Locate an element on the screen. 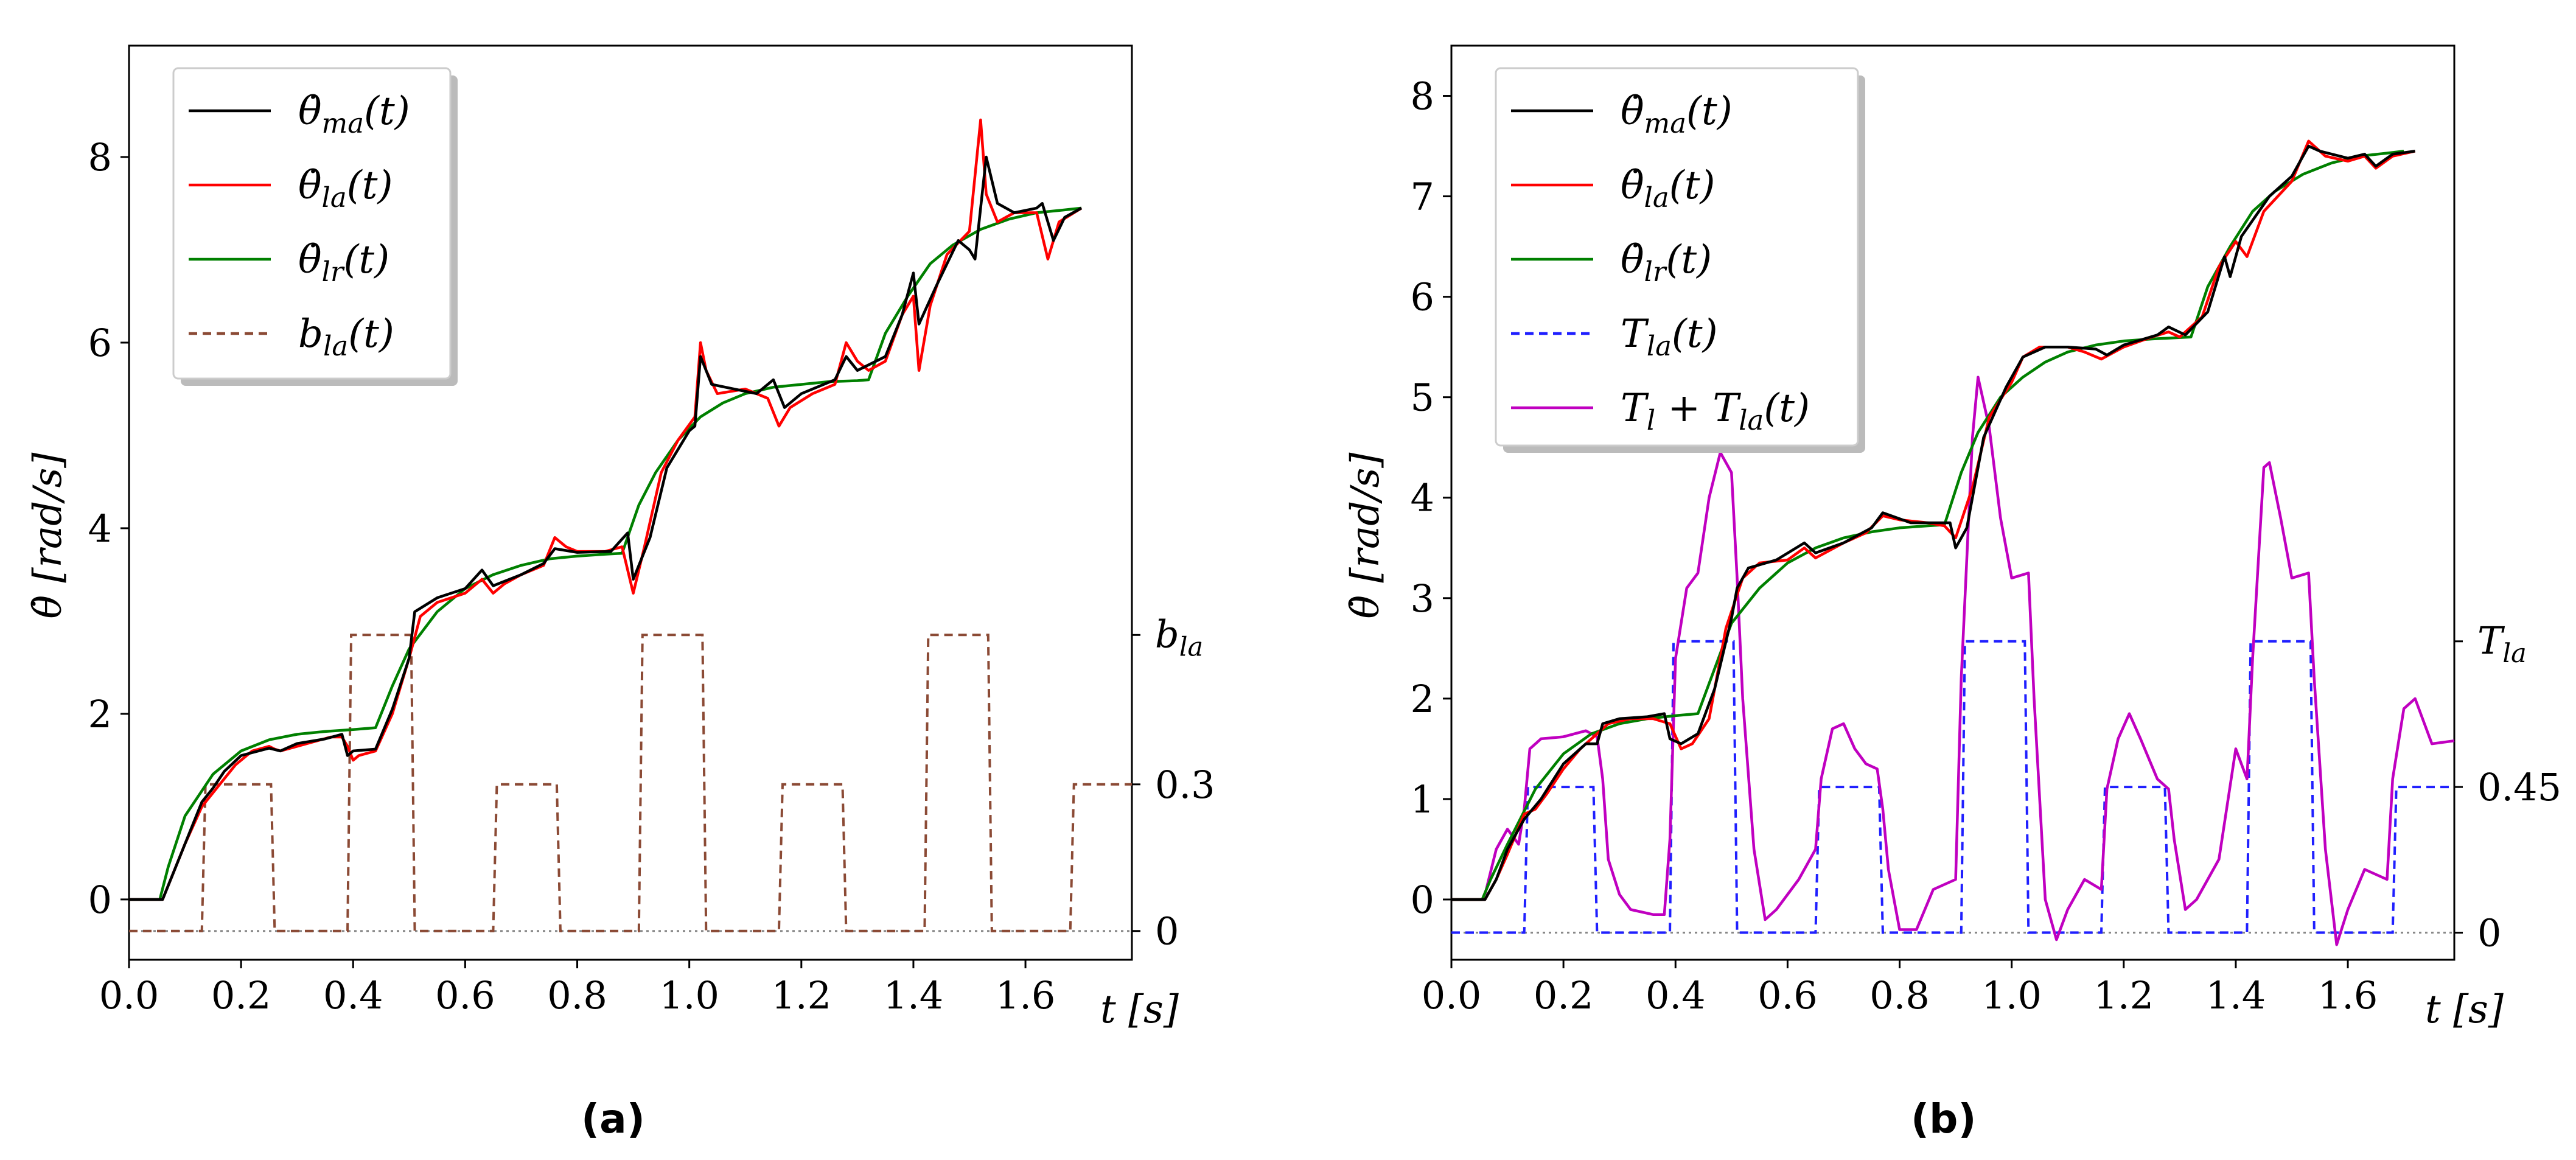 The height and width of the screenshot is (1160, 2576). y-tick-label-b: 1 is located at coordinates (1422, 799).